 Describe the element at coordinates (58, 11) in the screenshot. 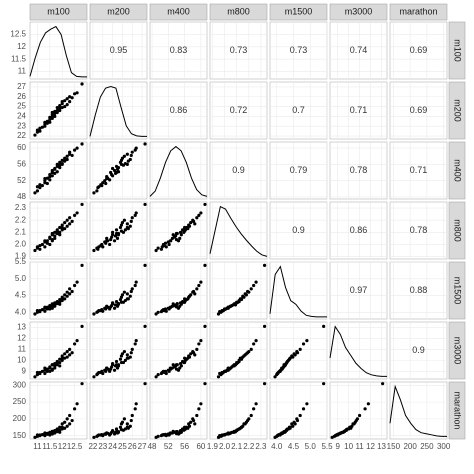

I see `strip-label: m100` at that location.